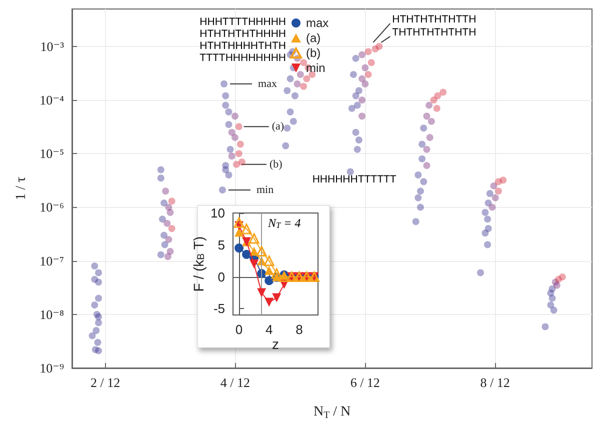  I want to click on legend-label: min, so click(316, 68).